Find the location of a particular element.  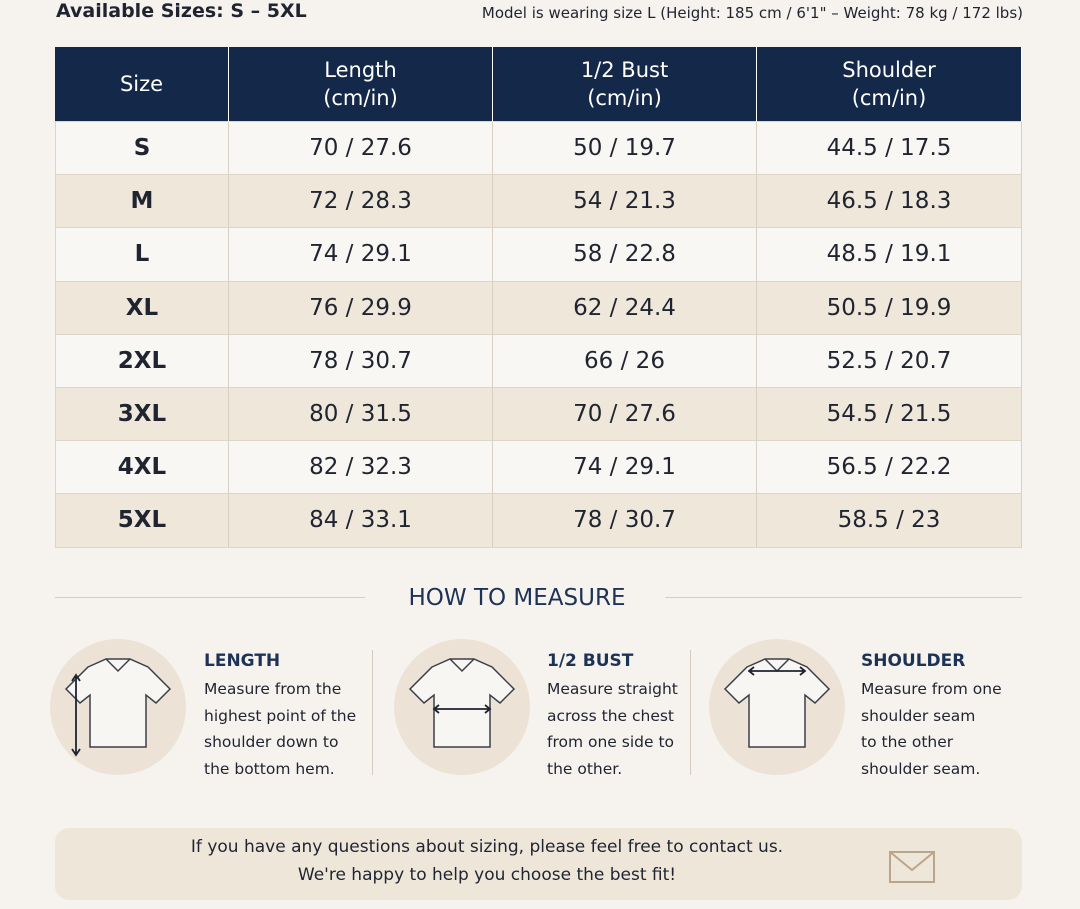

table-cell: S is located at coordinates (142, 149).